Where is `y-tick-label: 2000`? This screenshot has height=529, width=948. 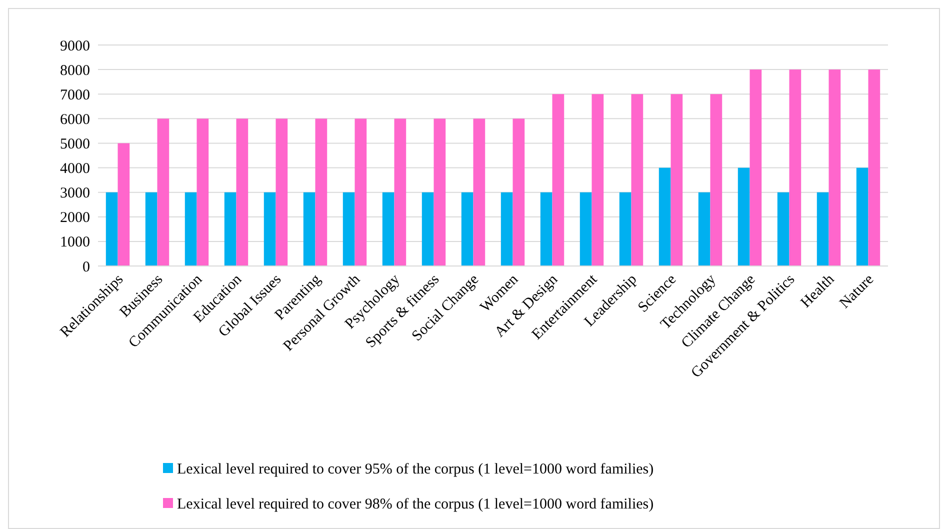
y-tick-label: 2000 is located at coordinates (75, 218).